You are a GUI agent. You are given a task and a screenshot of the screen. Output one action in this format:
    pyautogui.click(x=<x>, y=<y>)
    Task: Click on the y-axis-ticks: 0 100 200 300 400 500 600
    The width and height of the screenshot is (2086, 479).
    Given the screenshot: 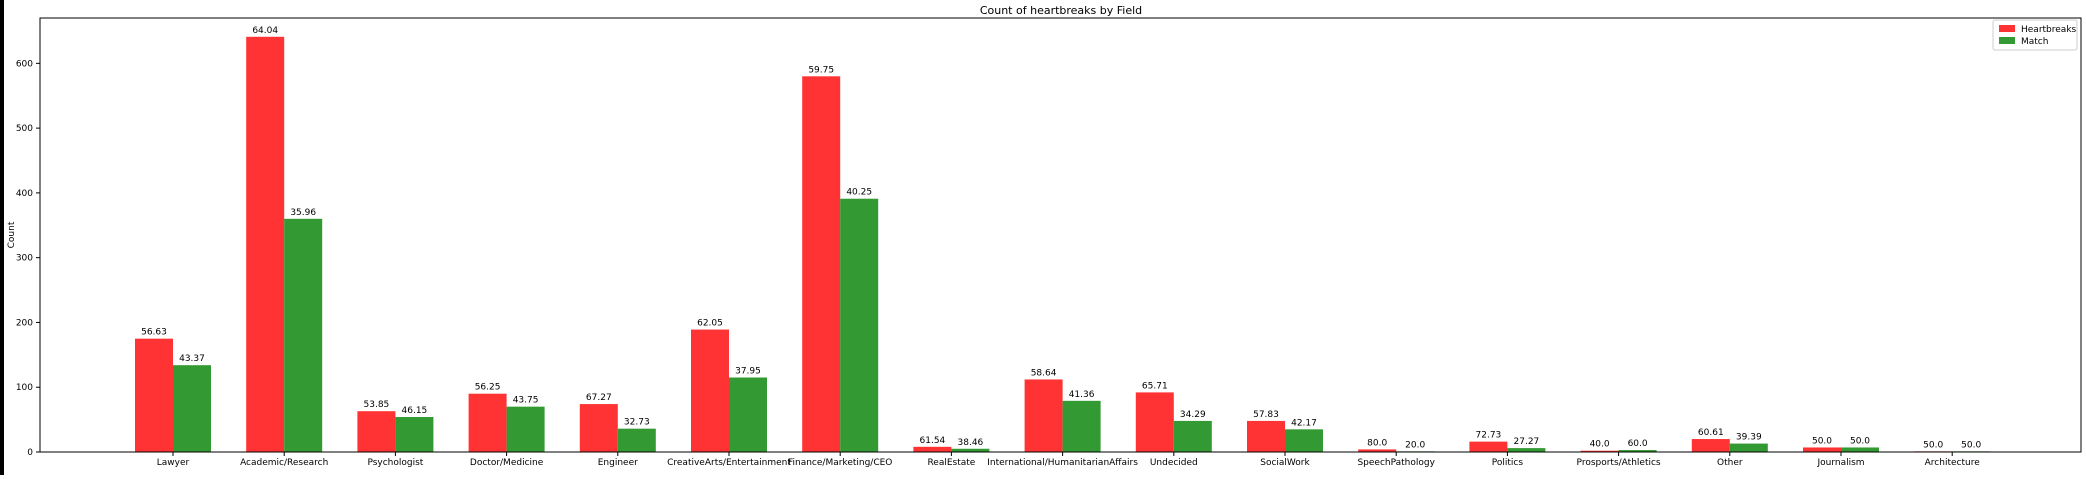 What is the action you would take?
    pyautogui.click(x=28, y=258)
    